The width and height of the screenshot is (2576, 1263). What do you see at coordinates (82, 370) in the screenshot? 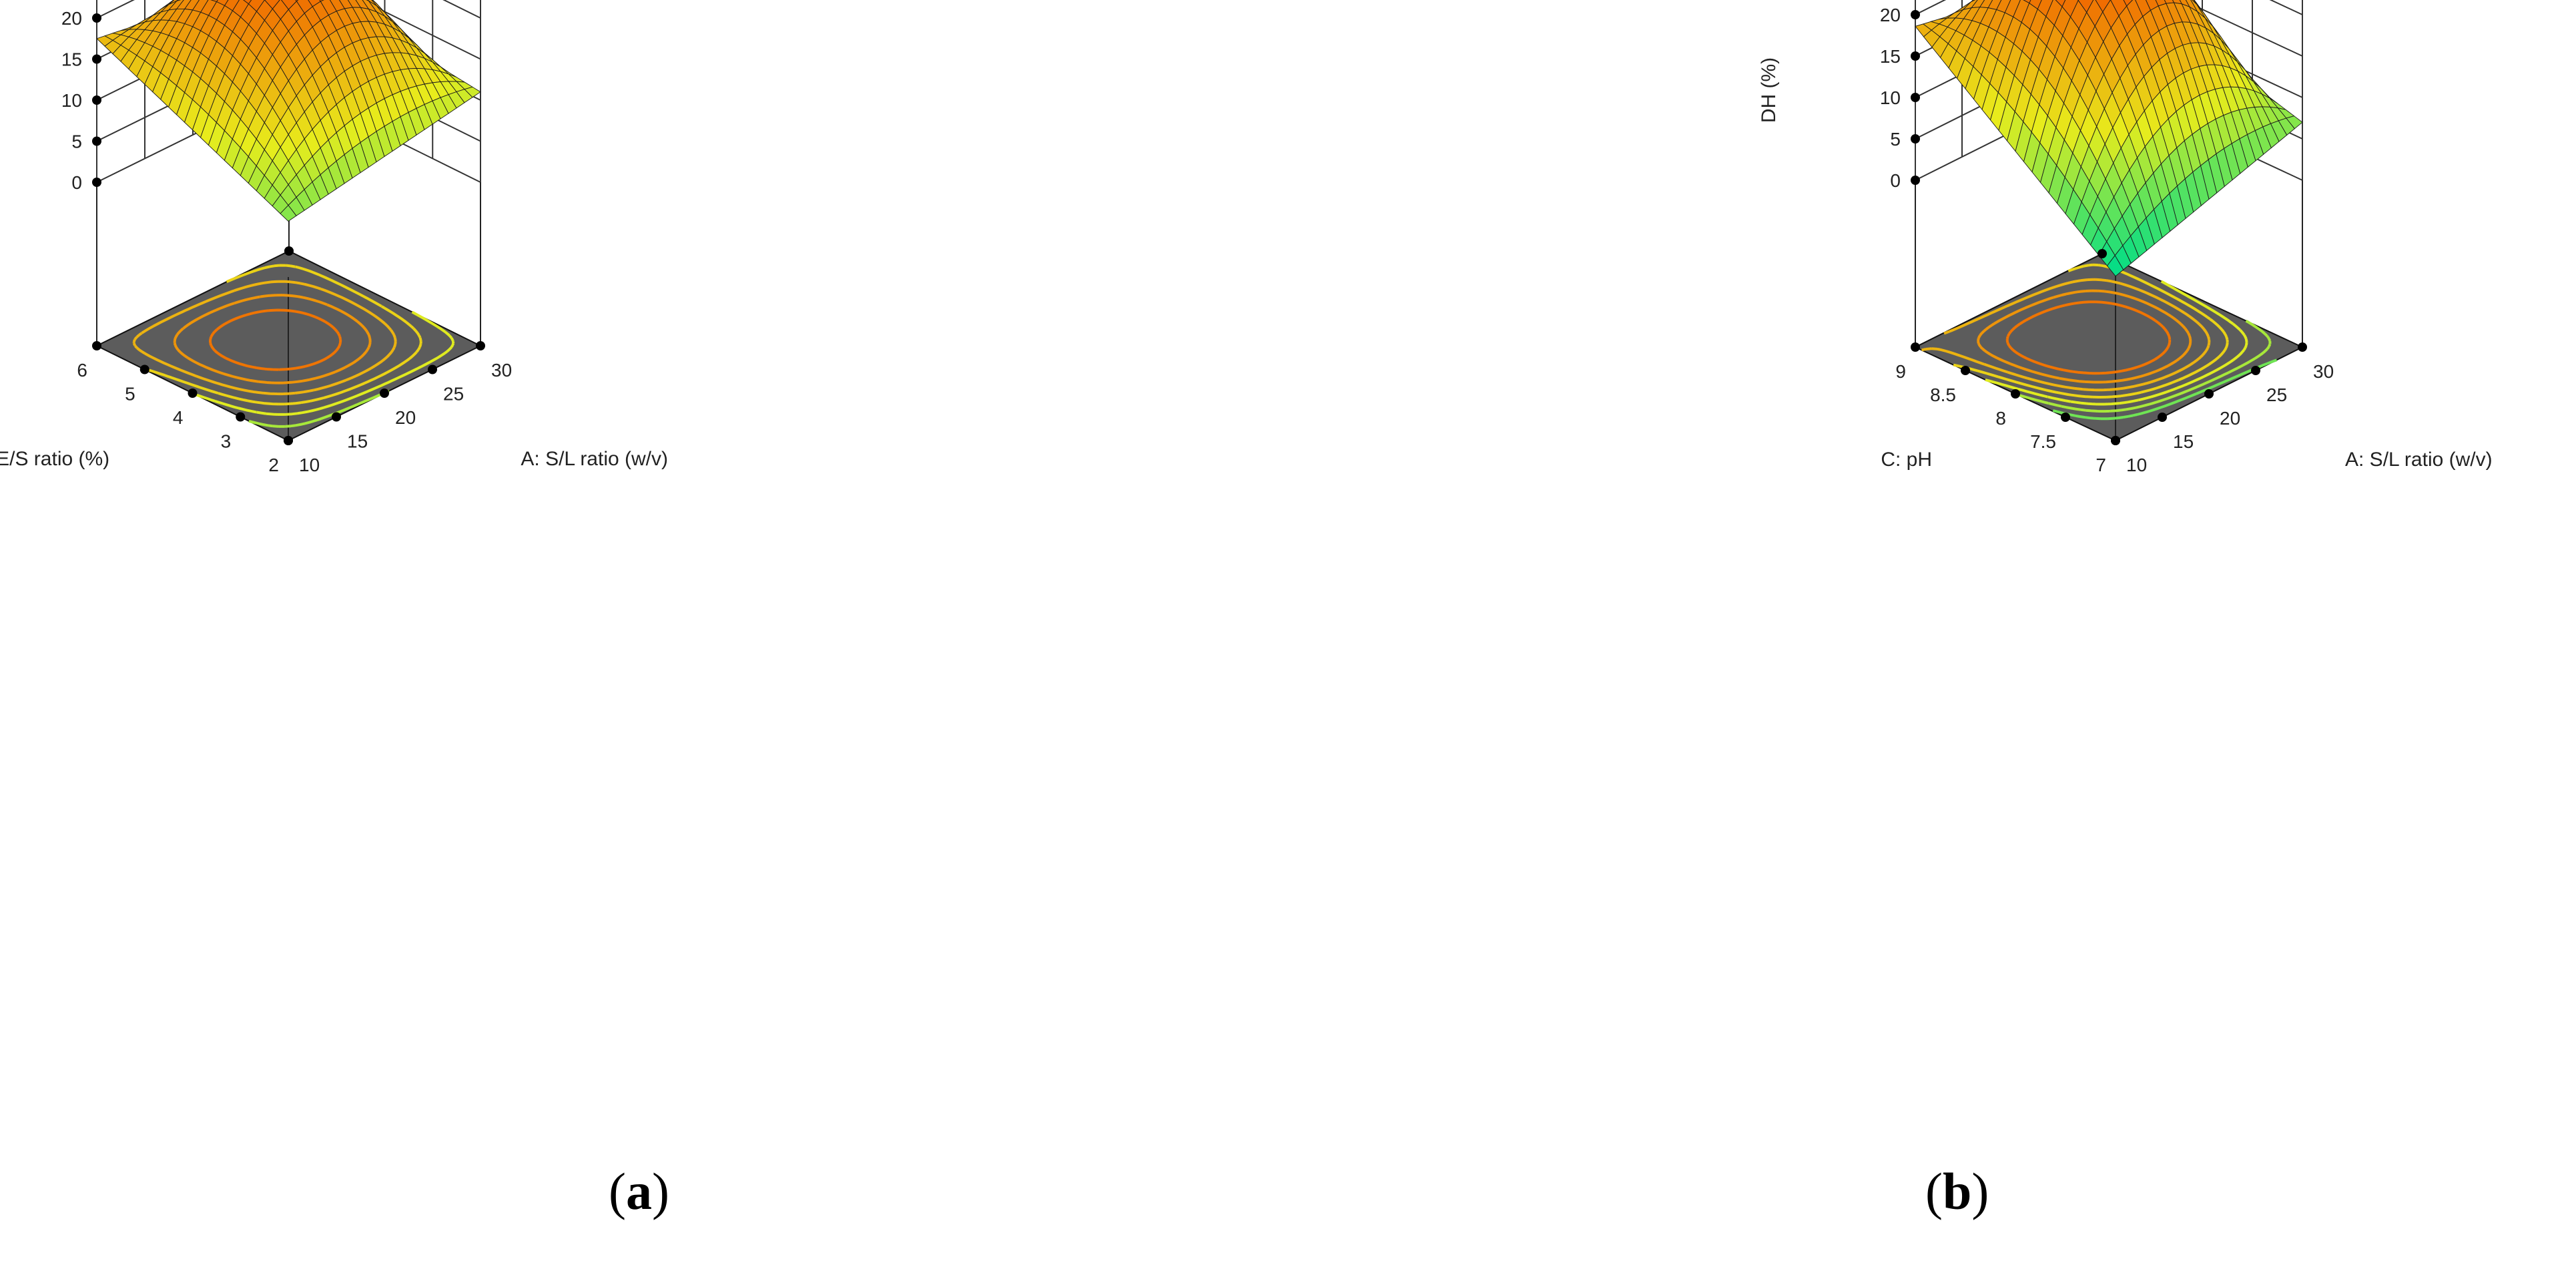
I see `y-tick-label: 6` at bounding box center [82, 370].